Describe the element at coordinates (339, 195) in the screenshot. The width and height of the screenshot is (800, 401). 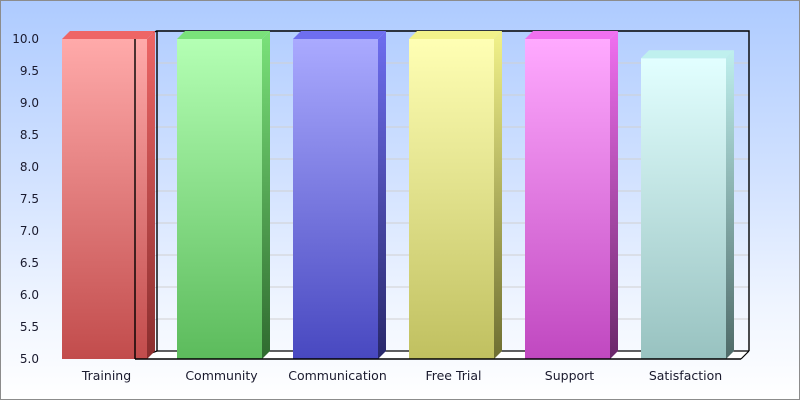
I see `bar-communication` at that location.